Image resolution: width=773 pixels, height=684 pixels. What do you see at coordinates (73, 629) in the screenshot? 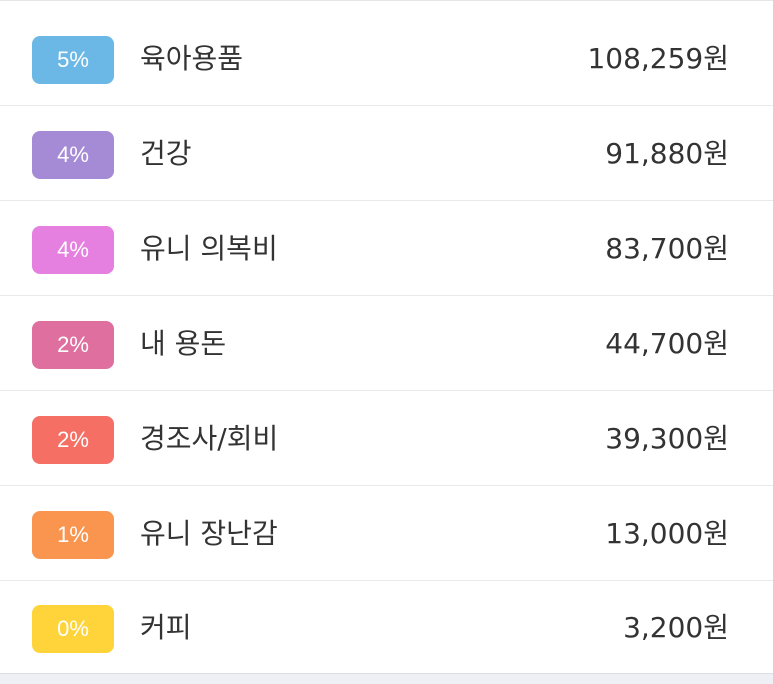
I see `percent-badge: 0%` at bounding box center [73, 629].